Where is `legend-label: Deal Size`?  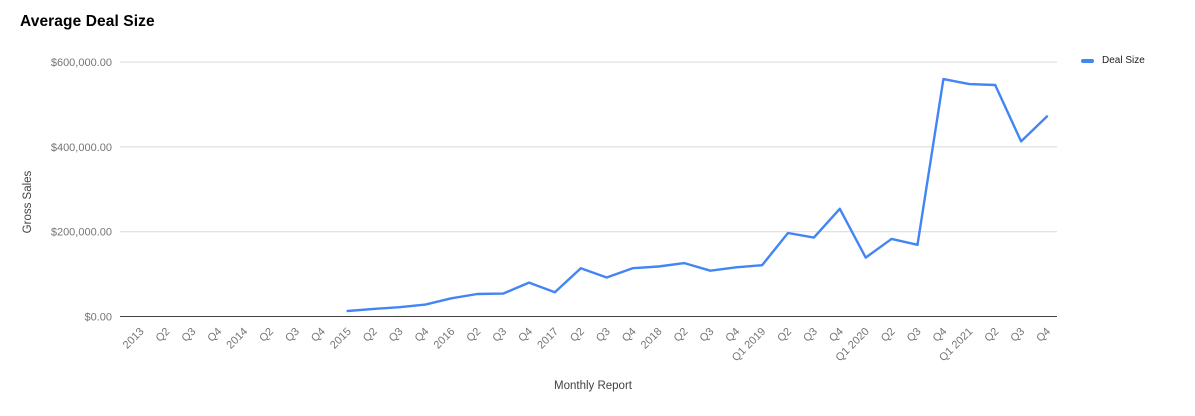 legend-label: Deal Size is located at coordinates (1123, 60).